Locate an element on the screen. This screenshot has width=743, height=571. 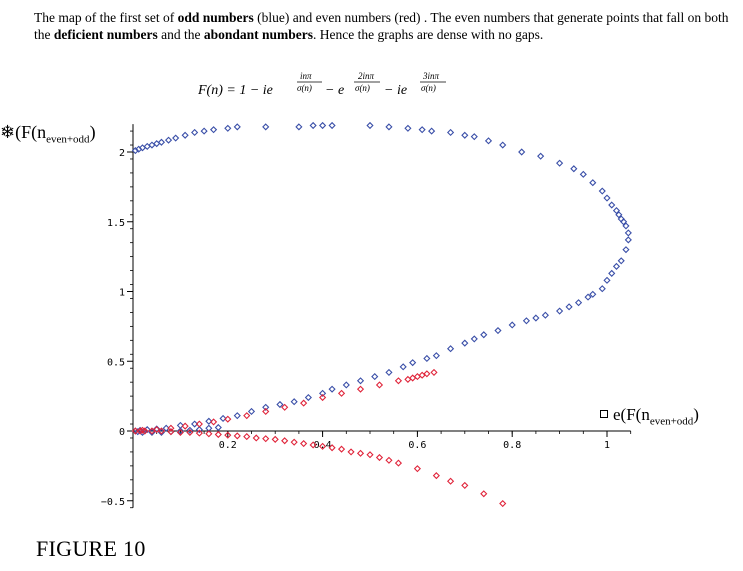
figure-label: FIGURE 10 is located at coordinates (91, 548).